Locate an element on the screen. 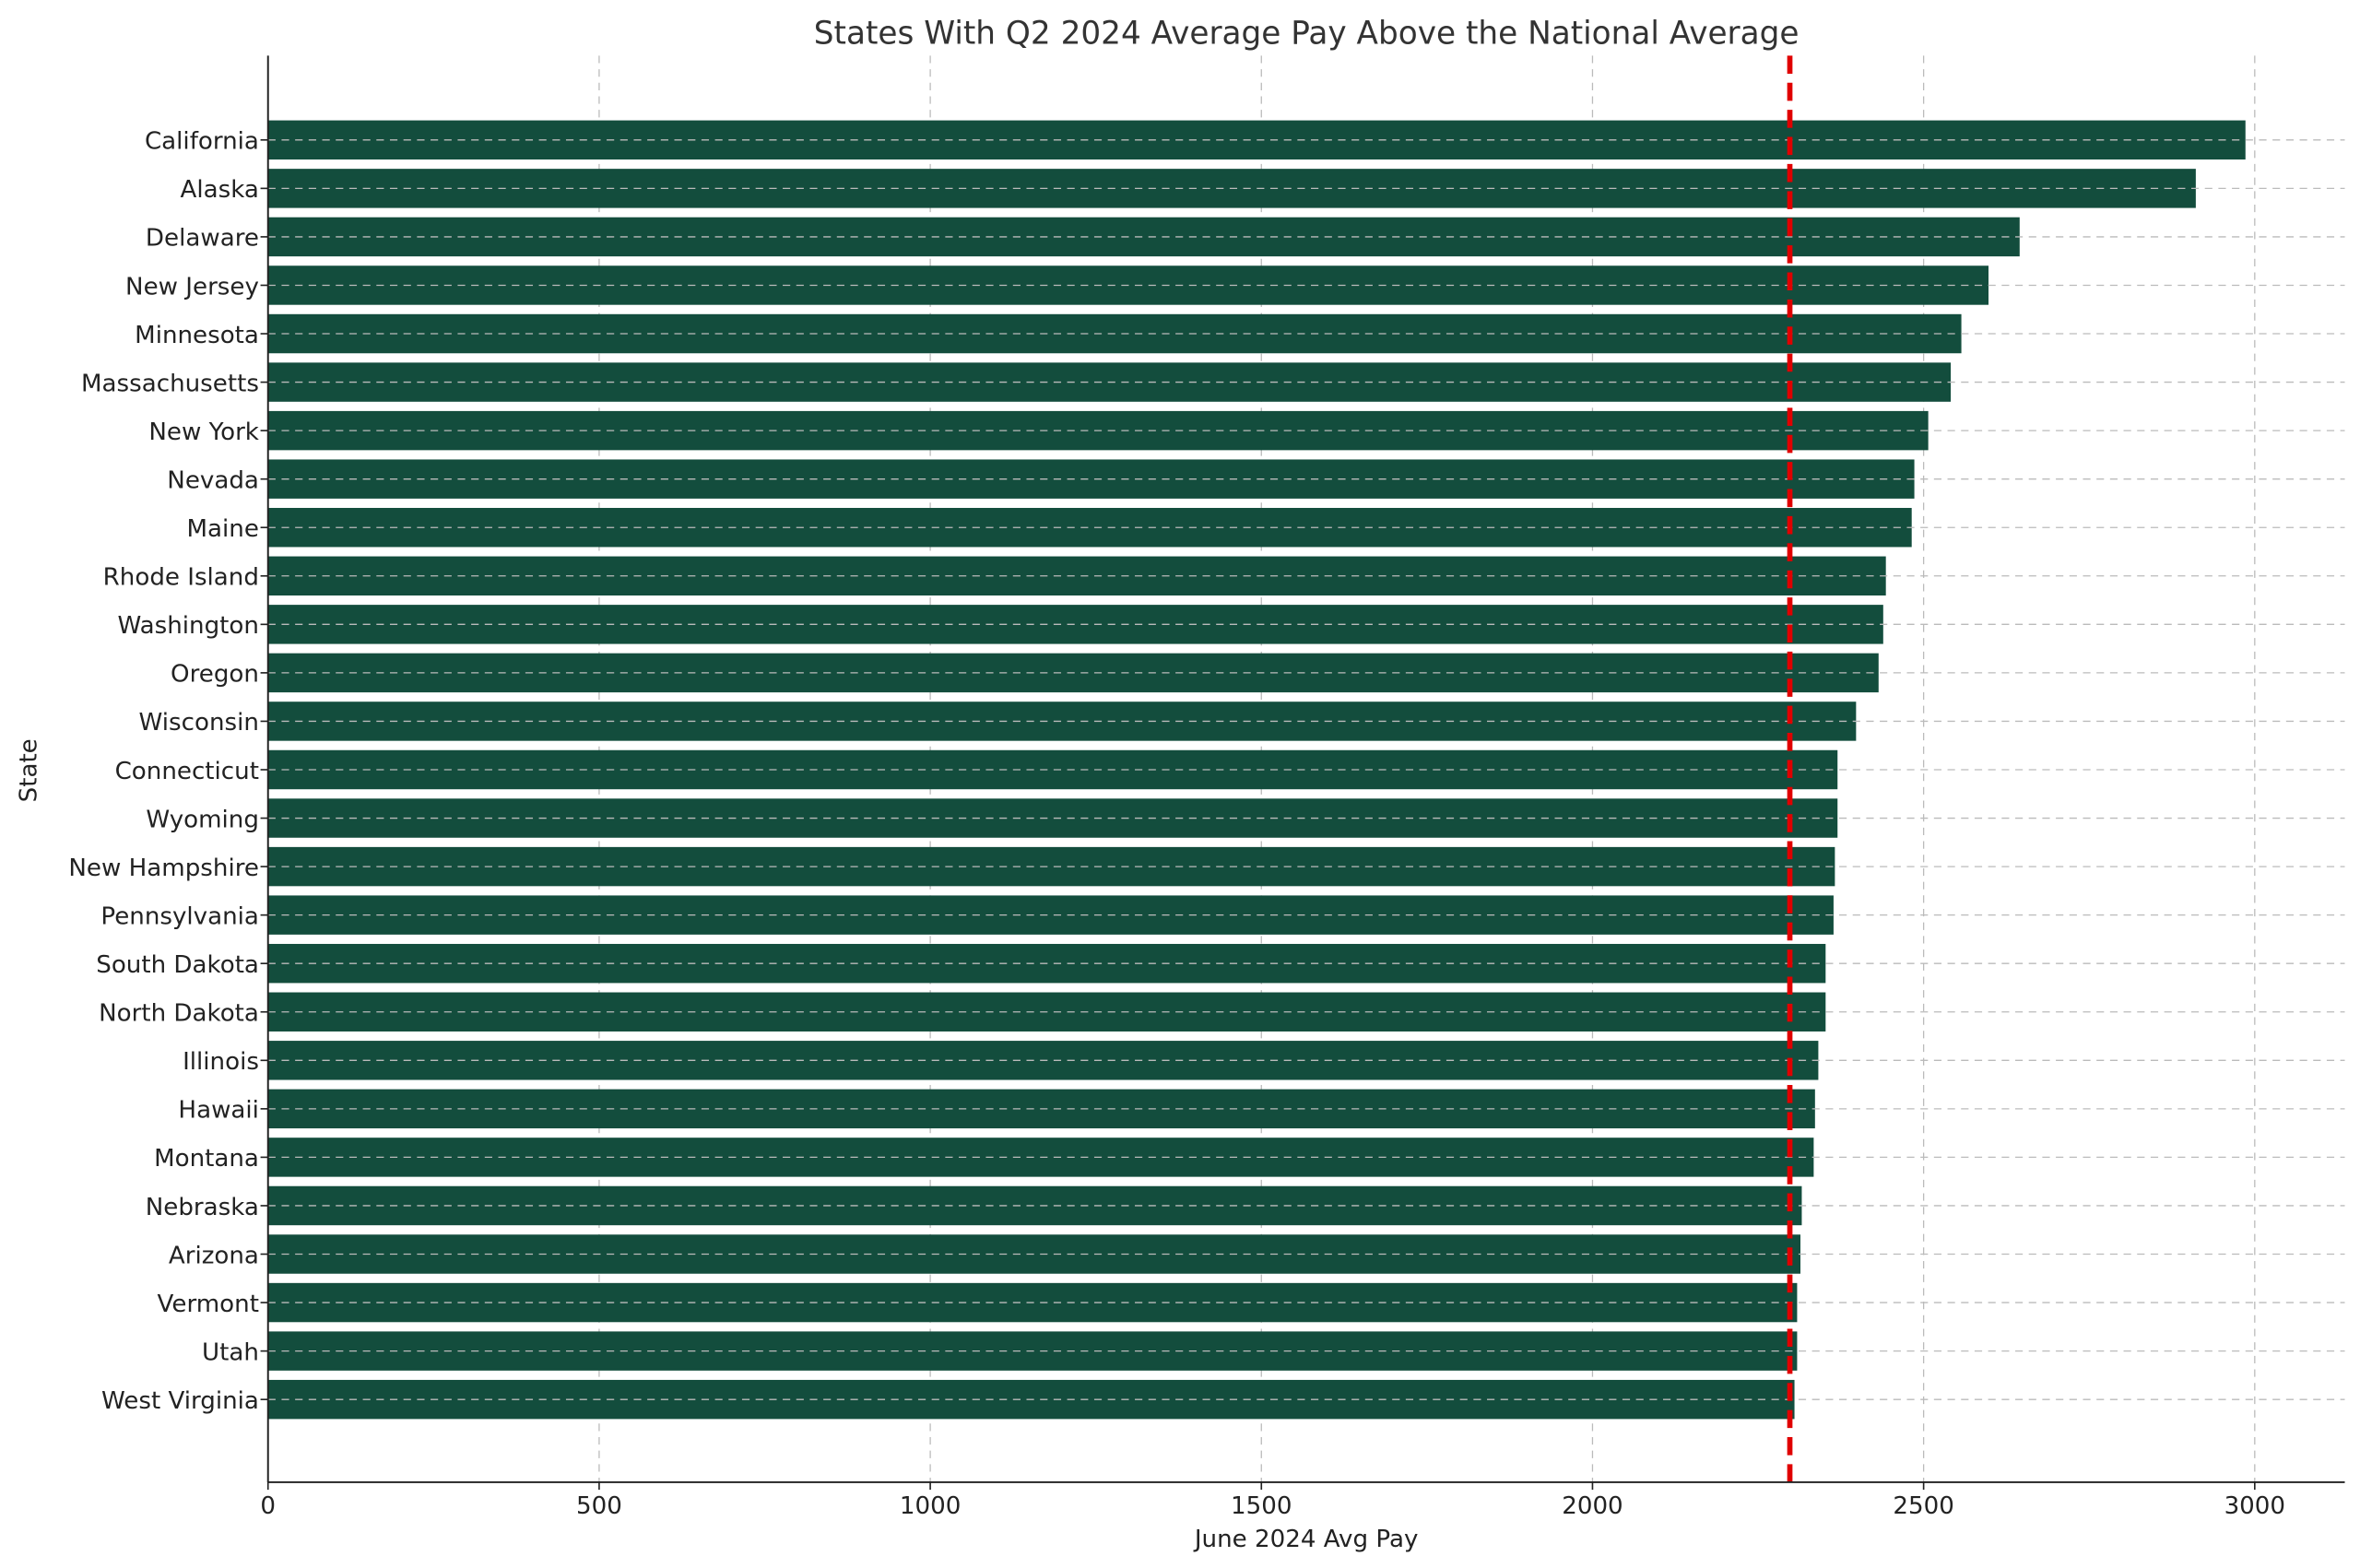 The image size is (2360, 1568). y-tick-label: Minnesota is located at coordinates (197, 335).